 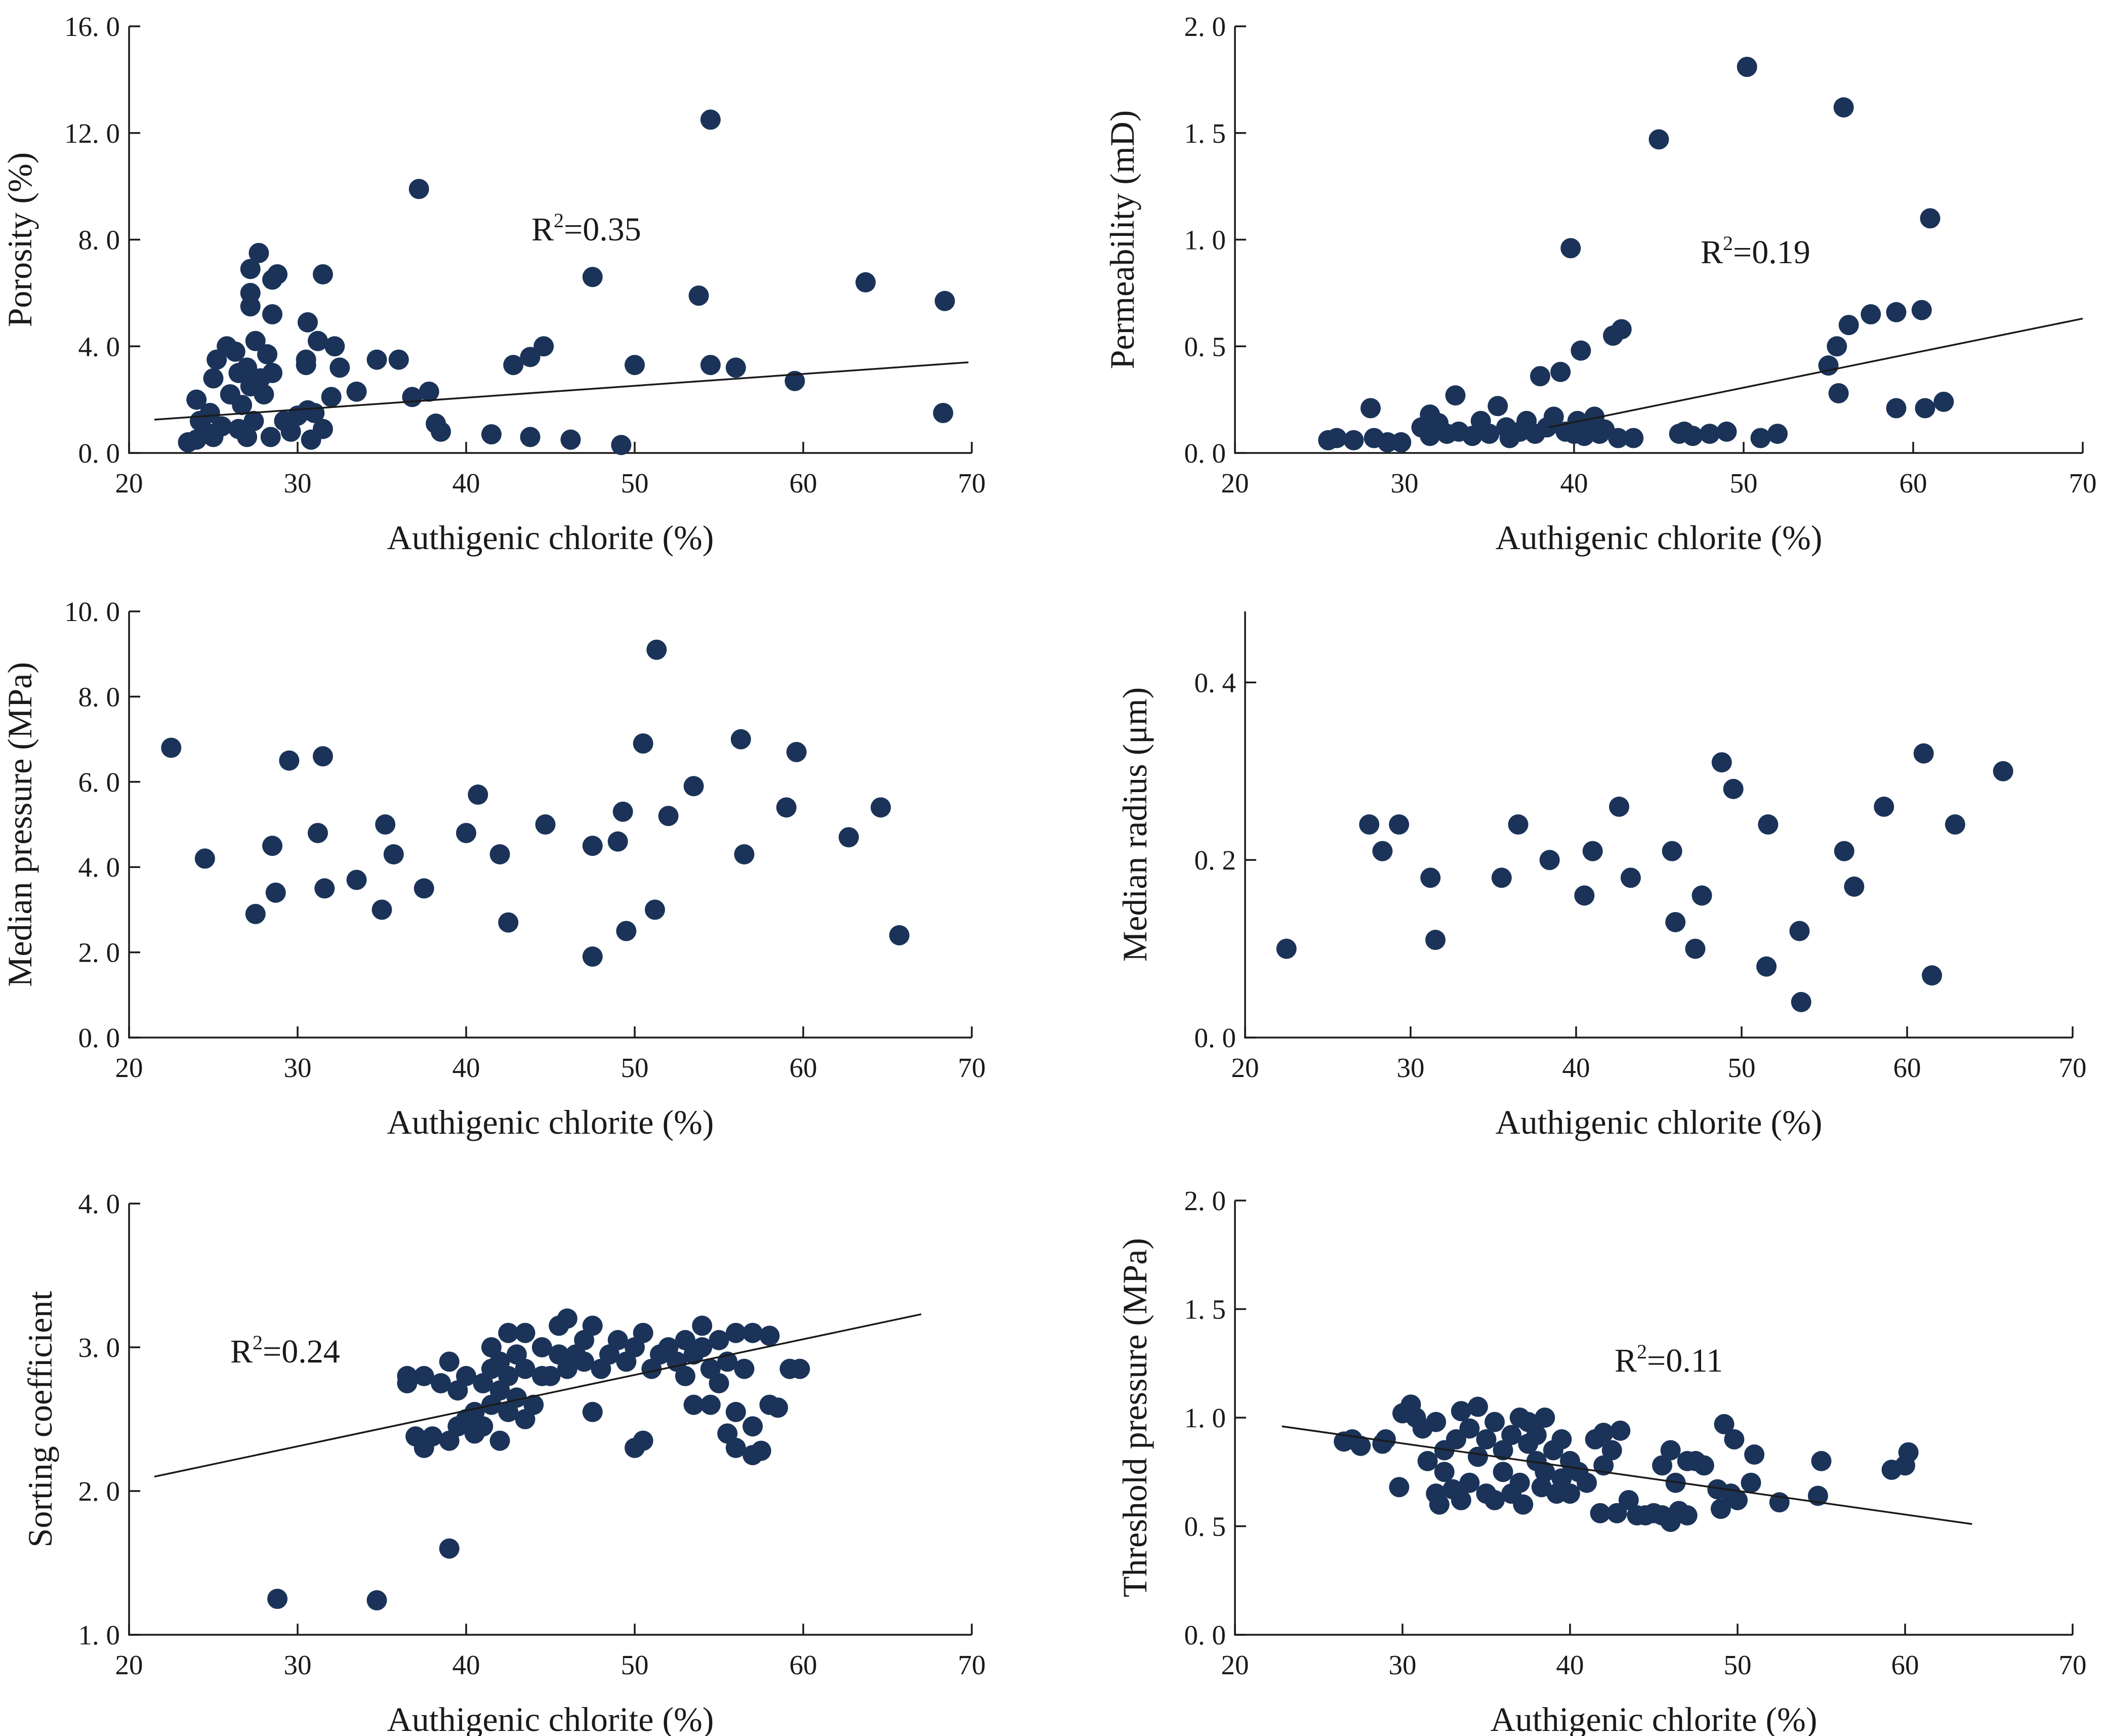 What do you see at coordinates (242, 1351) in the screenshot?
I see `r2-base-sorting-coefficient: R` at bounding box center [242, 1351].